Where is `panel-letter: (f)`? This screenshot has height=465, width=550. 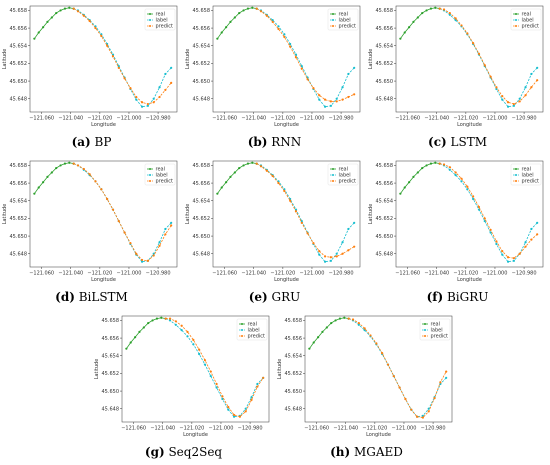 panel-letter: (f) is located at coordinates (435, 297).